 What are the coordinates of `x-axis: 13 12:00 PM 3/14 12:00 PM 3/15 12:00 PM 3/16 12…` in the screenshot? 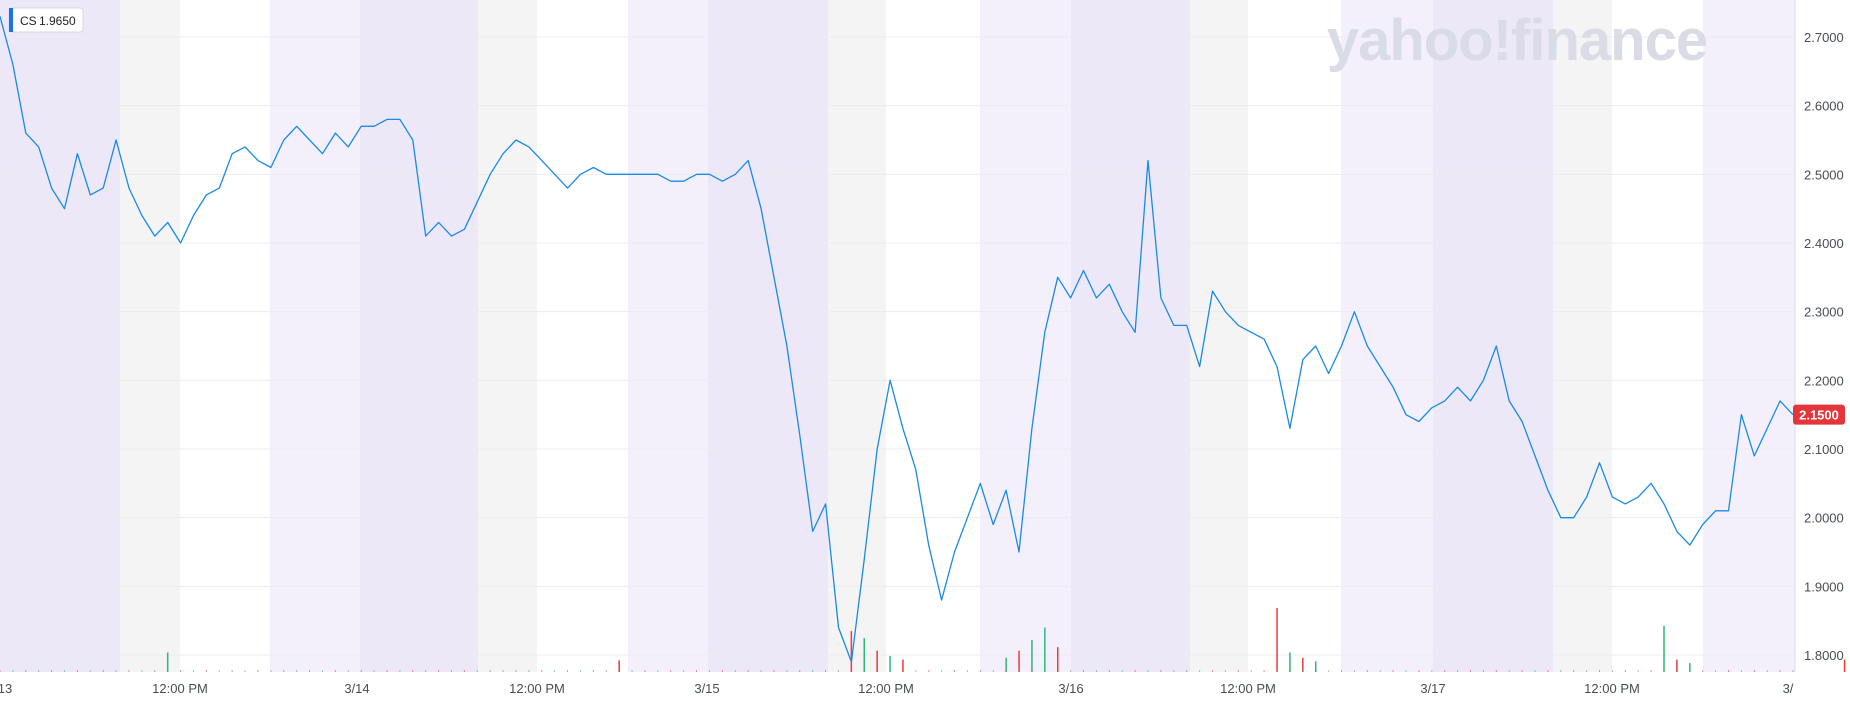 It's located at (897, 688).